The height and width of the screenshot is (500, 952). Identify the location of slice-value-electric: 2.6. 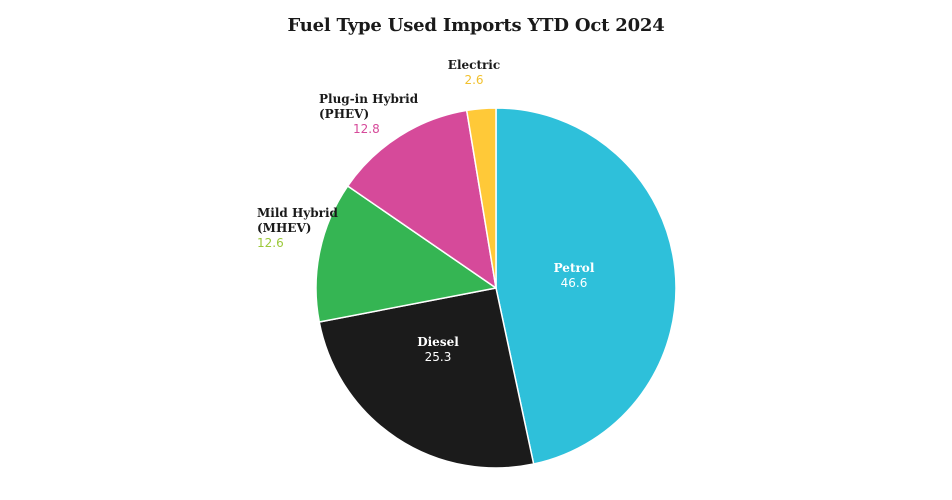
(473, 80).